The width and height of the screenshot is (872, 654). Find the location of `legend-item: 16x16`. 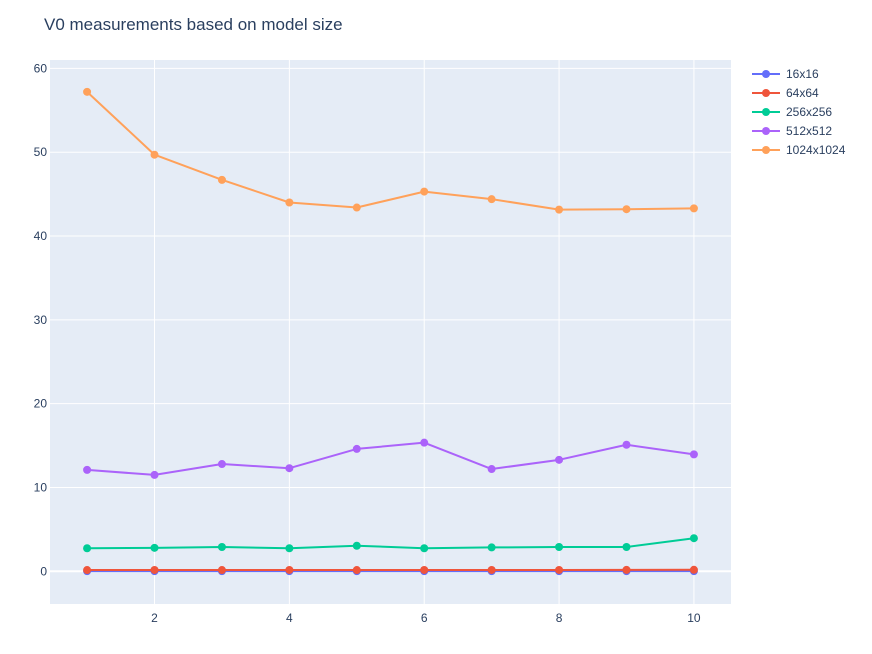

legend-item: 16x16 is located at coordinates (785, 74).